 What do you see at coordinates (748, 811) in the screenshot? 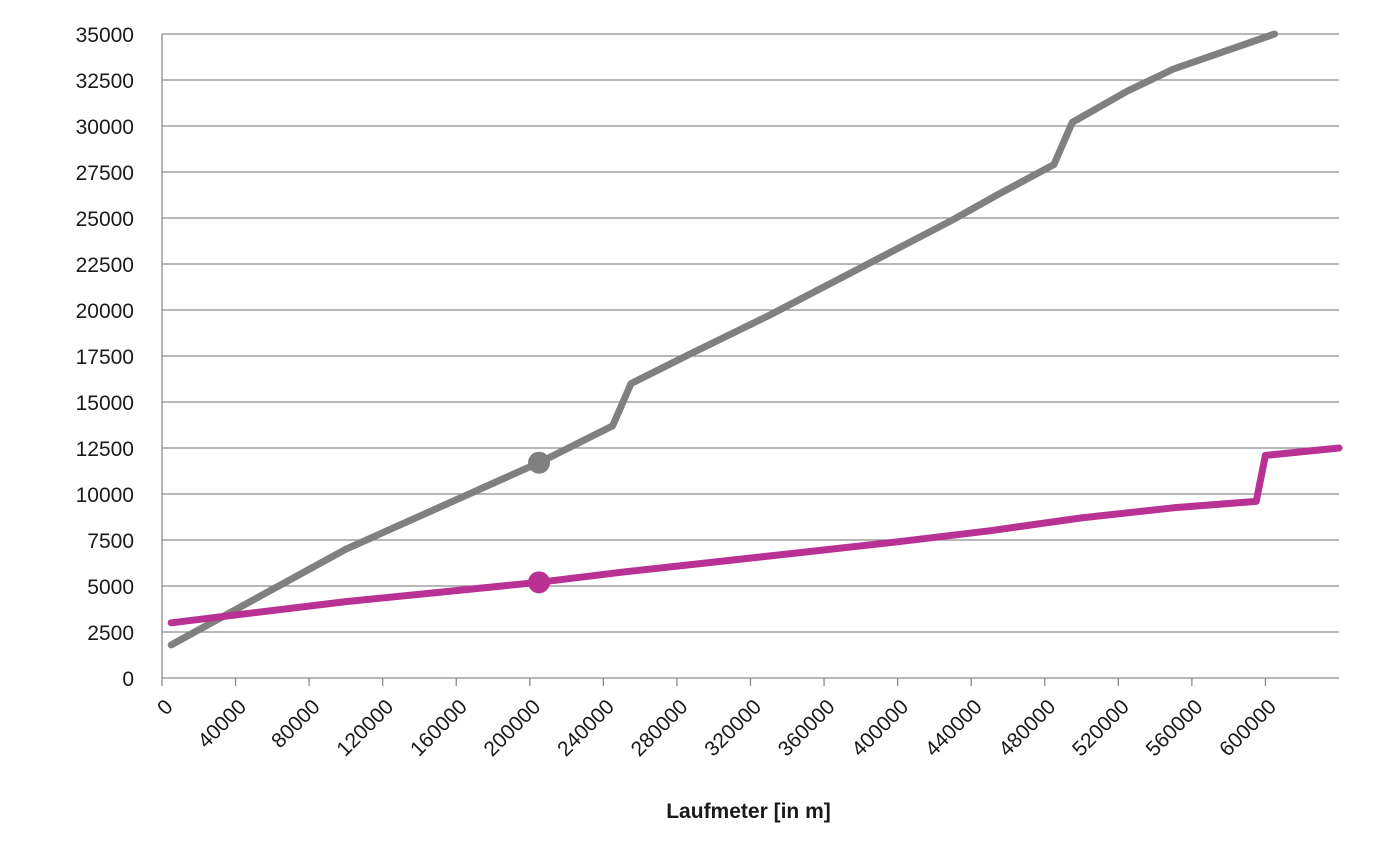
I see `x-axis-title: Laufmeter [in m]` at bounding box center [748, 811].